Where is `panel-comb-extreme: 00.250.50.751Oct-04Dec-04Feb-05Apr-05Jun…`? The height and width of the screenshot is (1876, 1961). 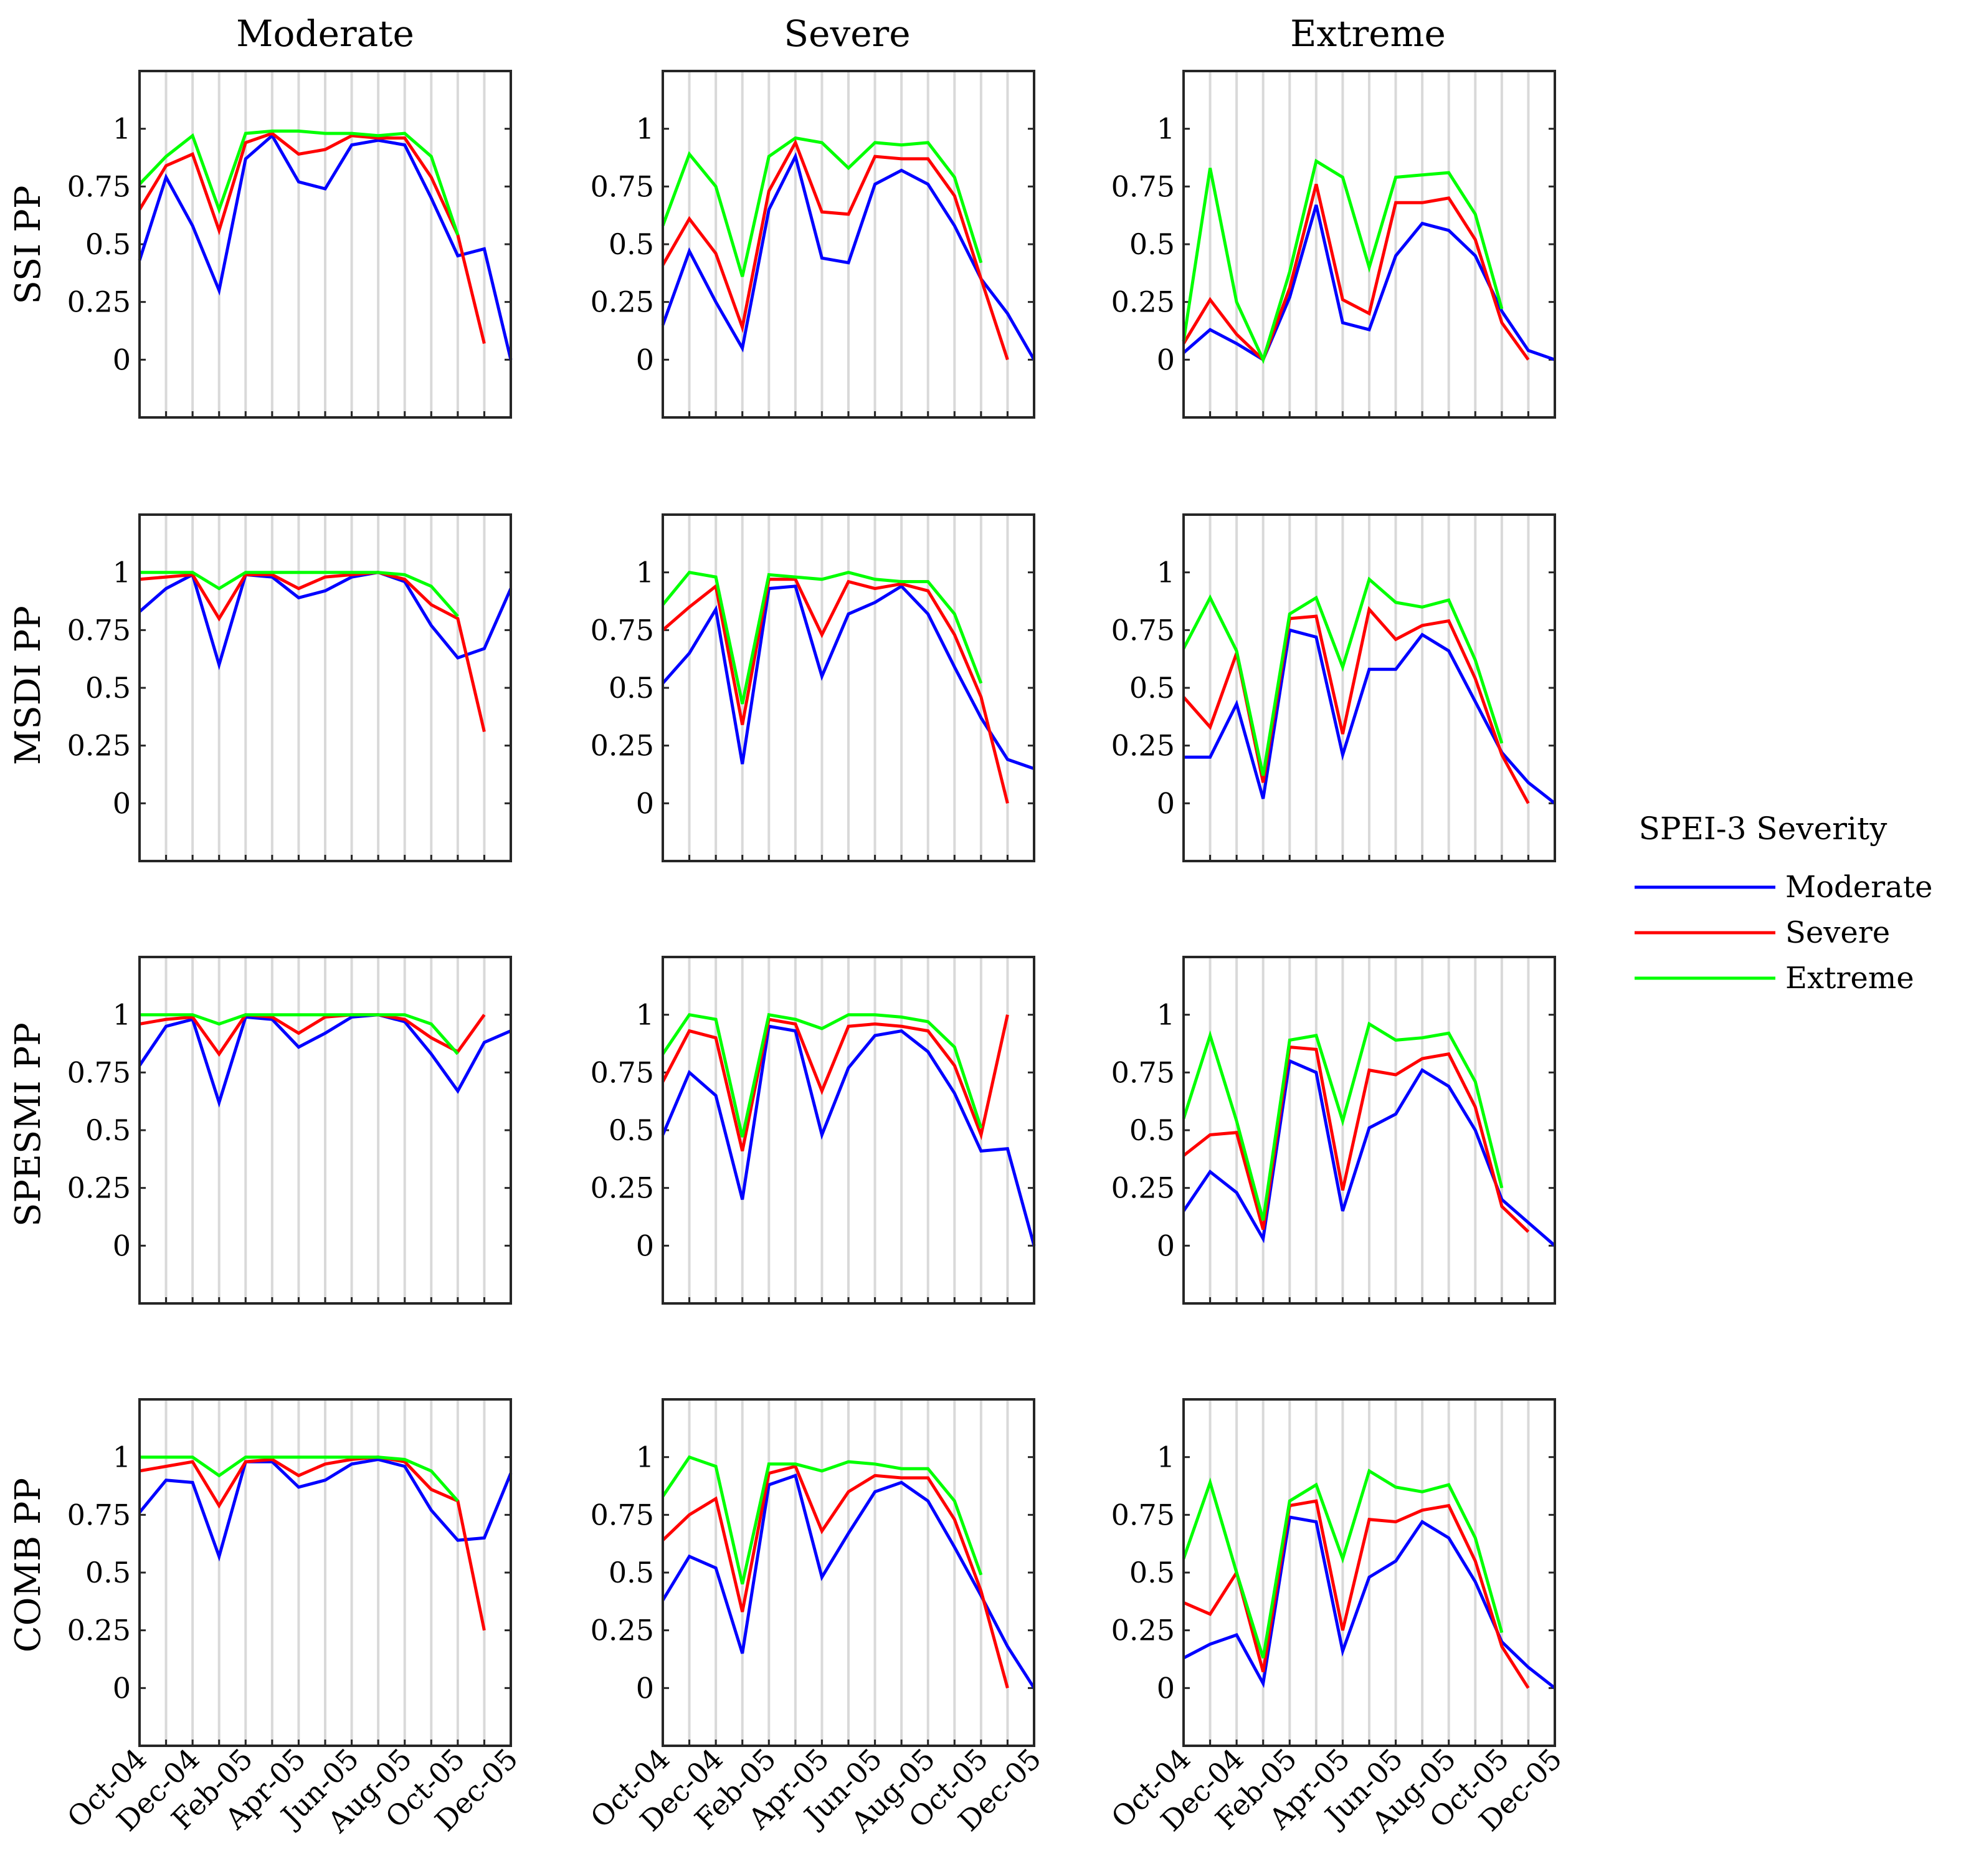 panel-comb-extreme: 00.250.50.751Oct-04Dec-04Feb-05Apr-05Jun… is located at coordinates (1337, 1618).